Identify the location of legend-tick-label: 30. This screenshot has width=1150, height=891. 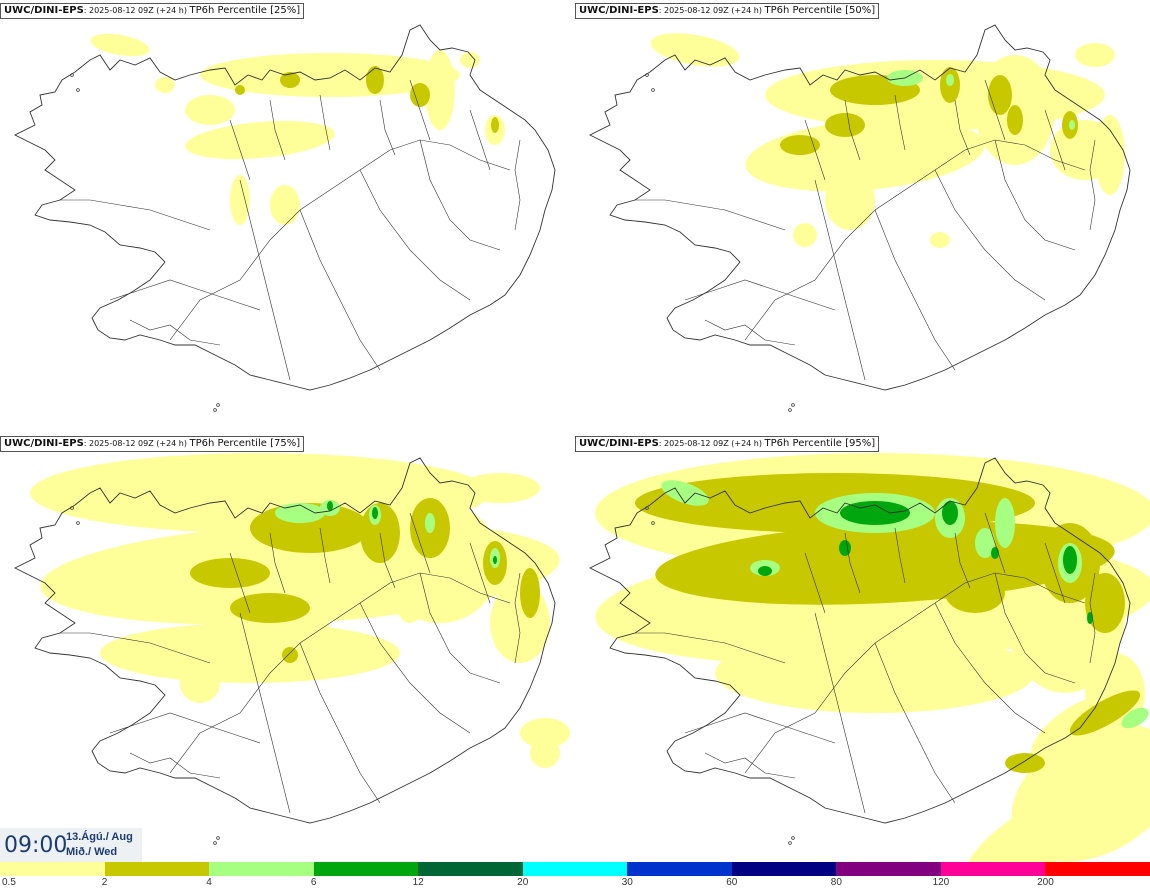
(627, 882).